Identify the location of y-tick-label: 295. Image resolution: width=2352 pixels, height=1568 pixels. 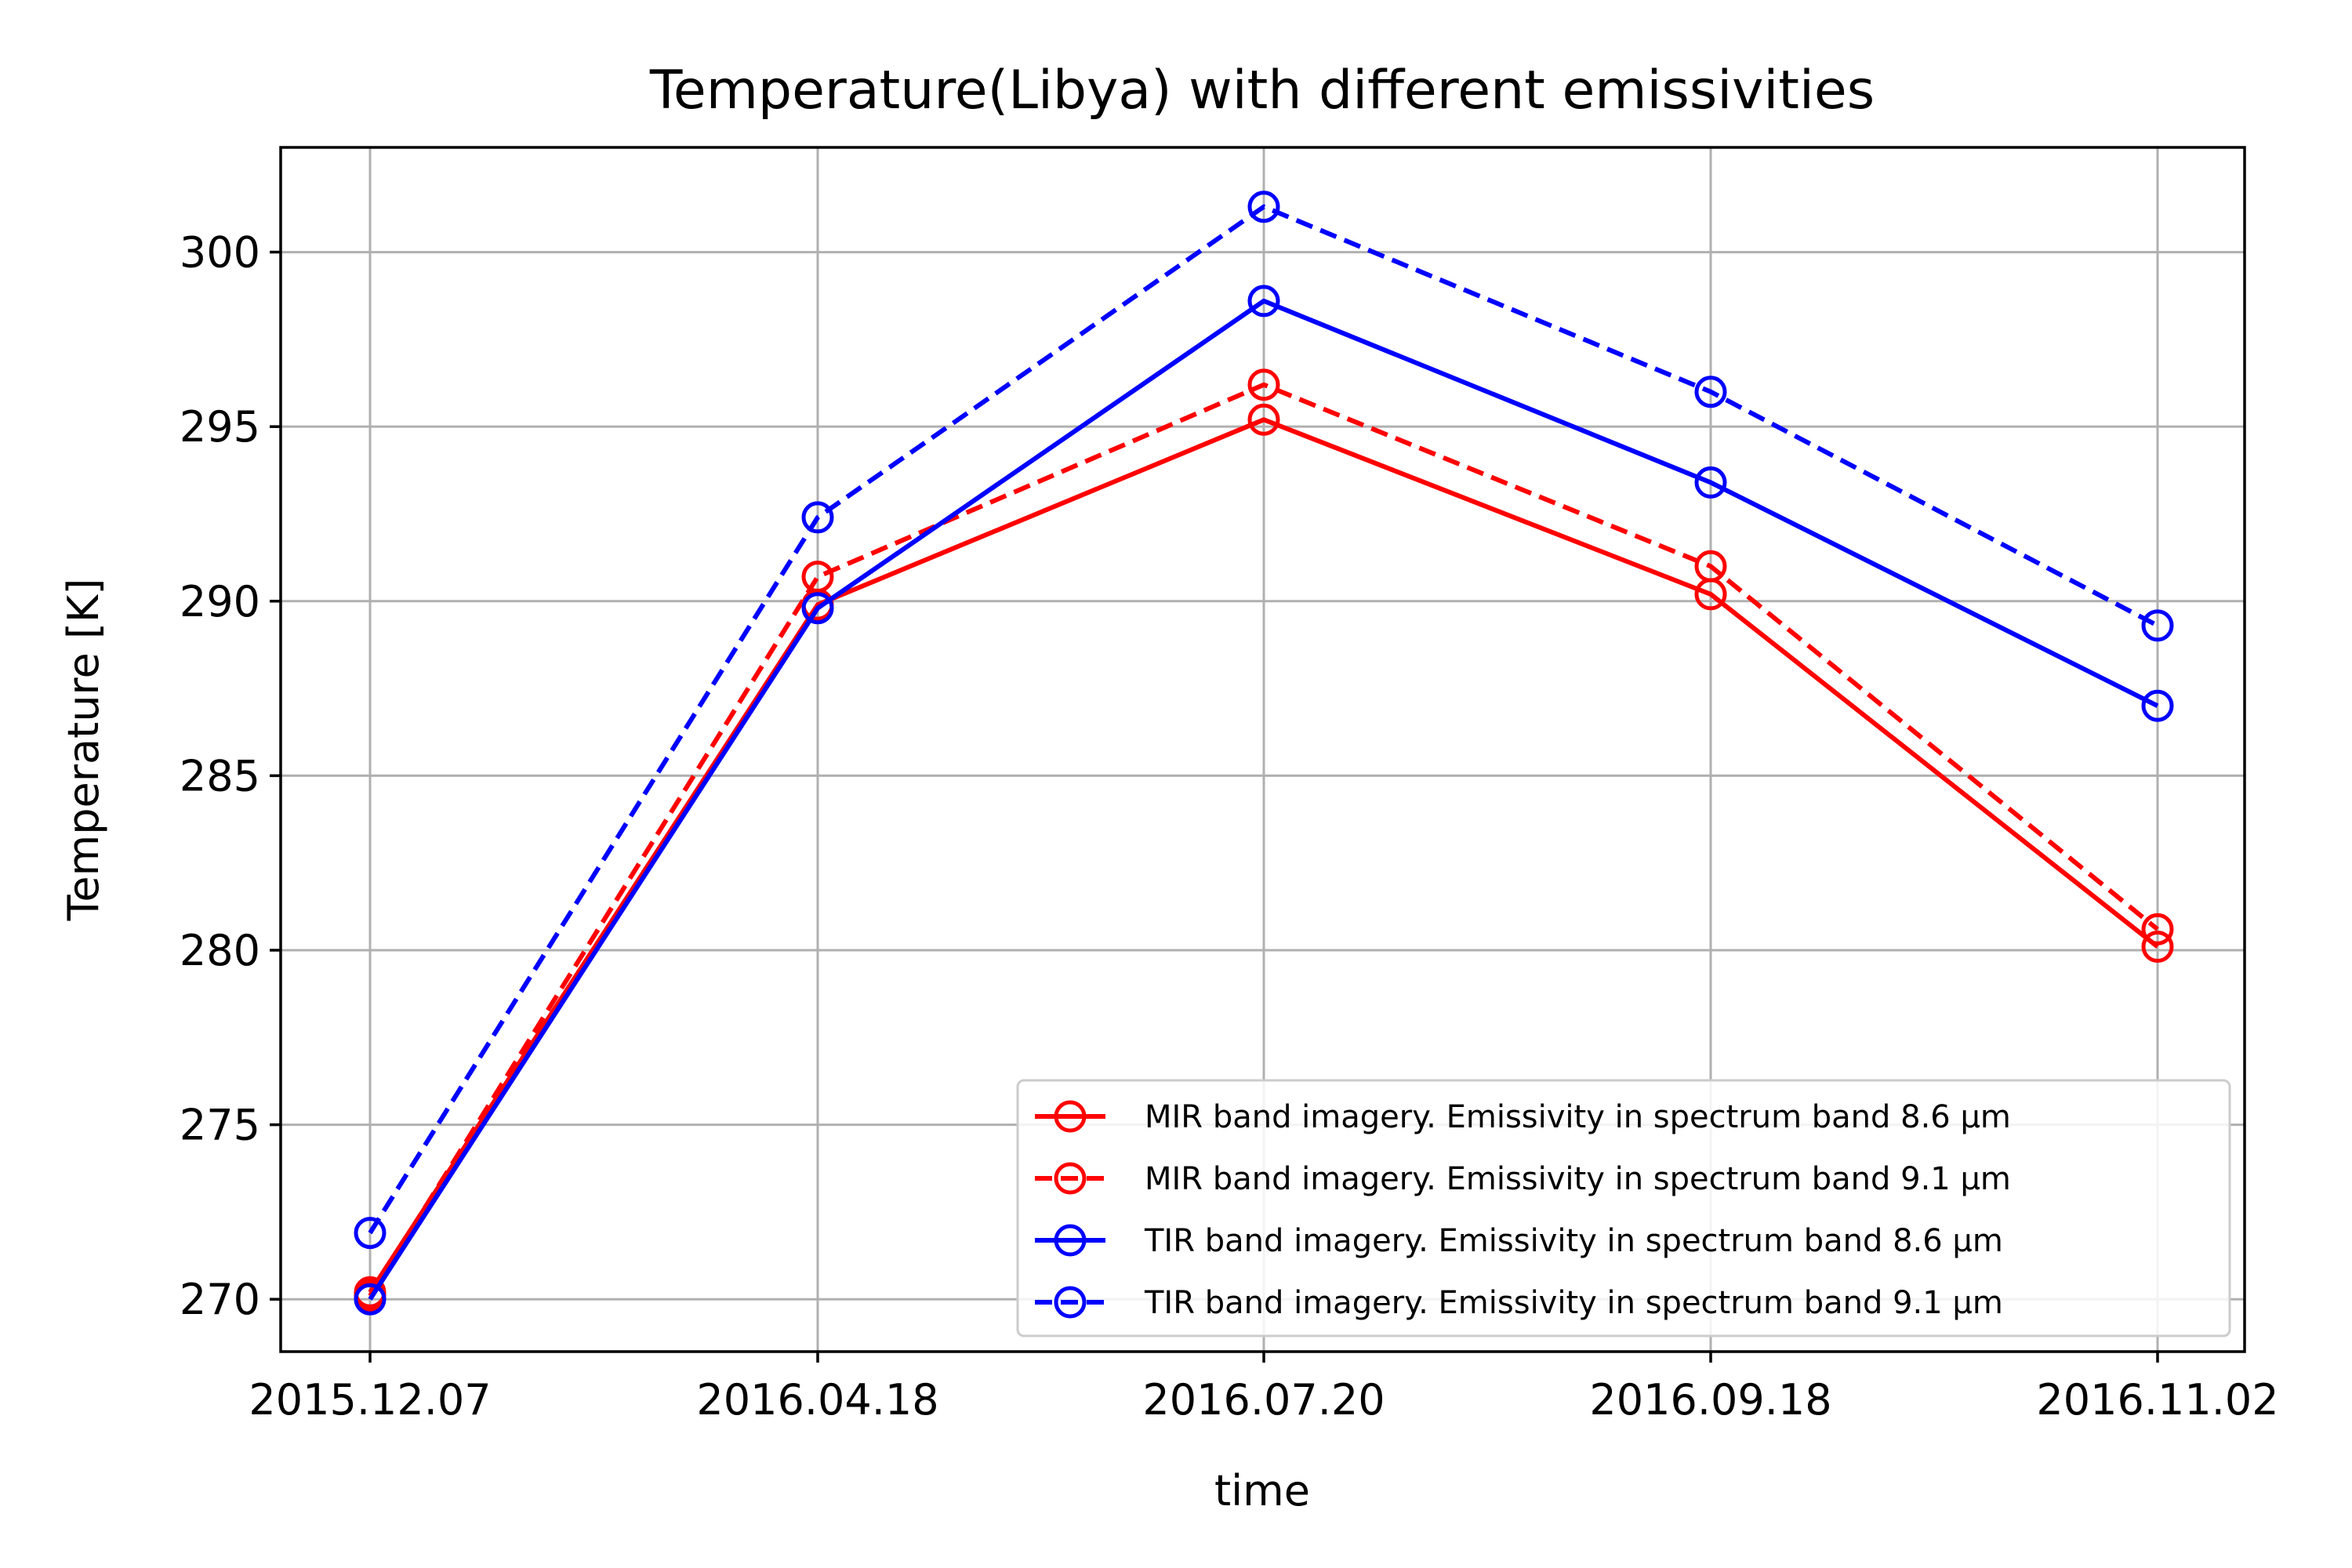
(220, 427).